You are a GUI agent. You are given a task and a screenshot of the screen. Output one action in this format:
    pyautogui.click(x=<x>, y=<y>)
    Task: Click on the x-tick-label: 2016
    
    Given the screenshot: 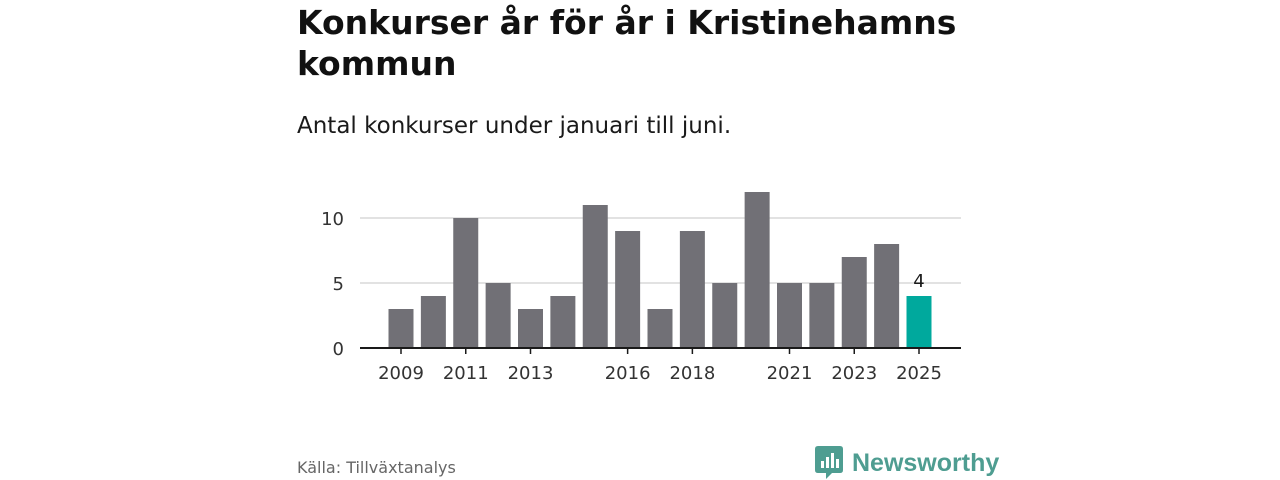 What is the action you would take?
    pyautogui.click(x=628, y=373)
    